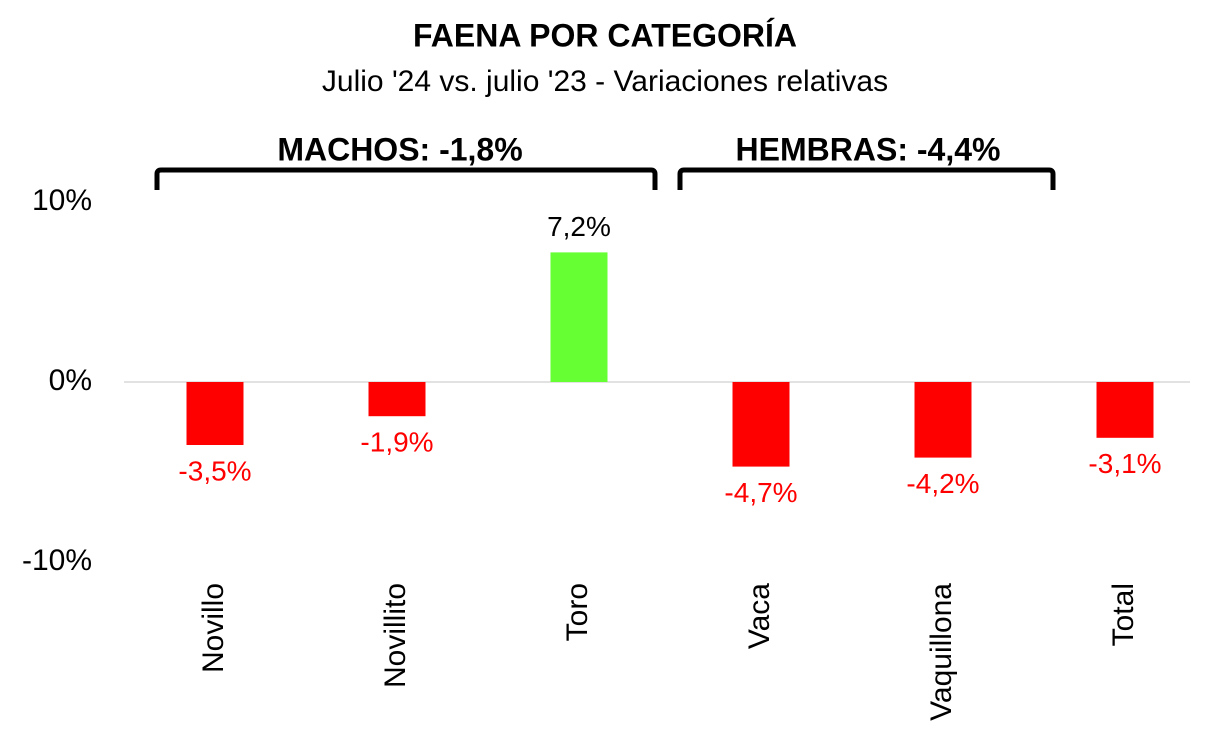 This screenshot has width=1210, height=751. What do you see at coordinates (760, 492) in the screenshot?
I see `data-label: -4,7%` at bounding box center [760, 492].